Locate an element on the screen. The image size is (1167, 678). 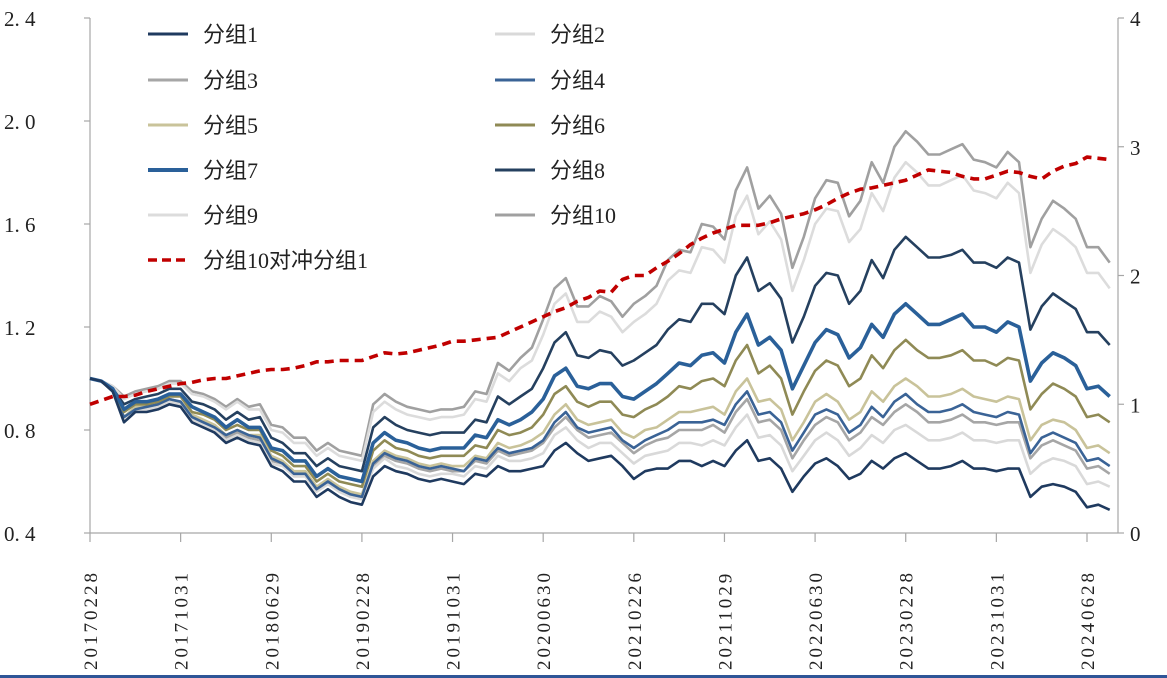
y-tick-label: 1. 6 is located at coordinates (20, 225).